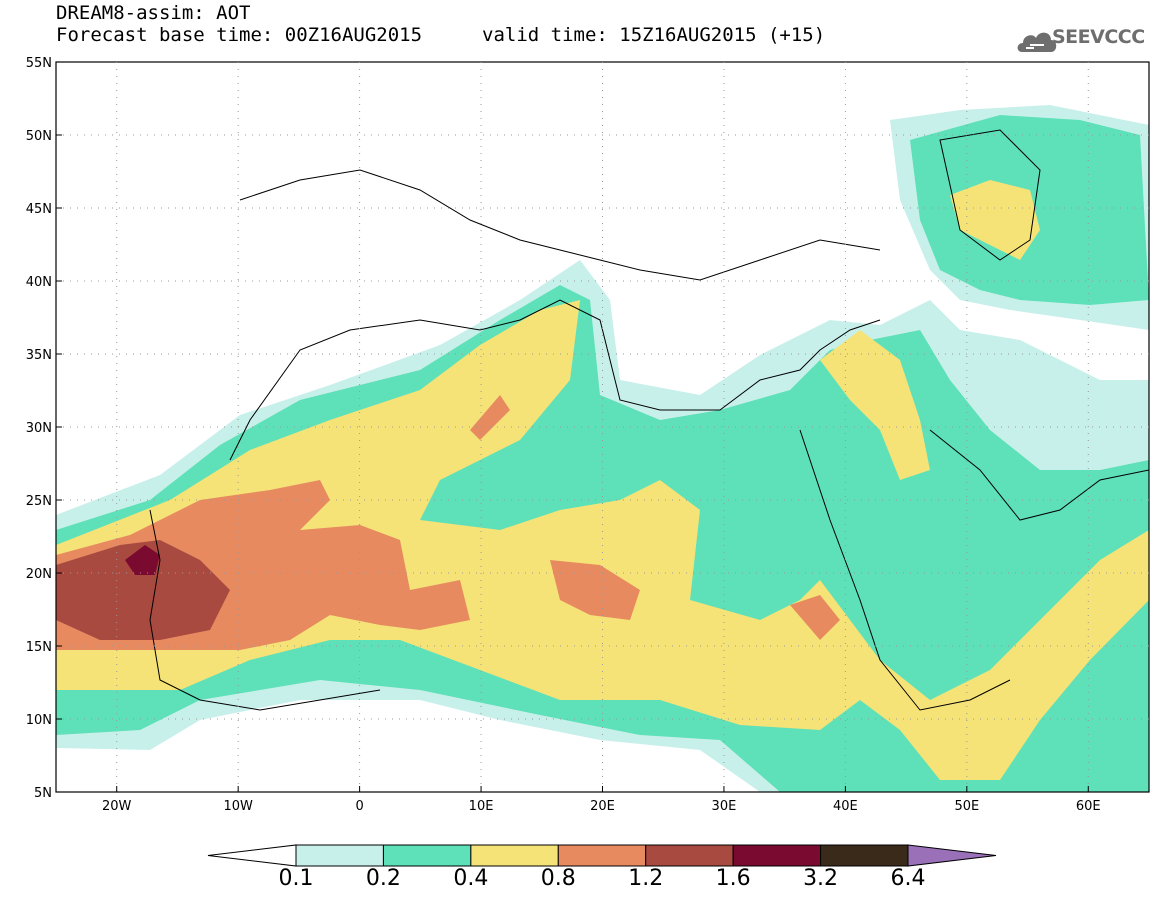 The image size is (1165, 905). Describe the element at coordinates (471, 878) in the screenshot. I see `colorbar-label: 0.4` at that location.